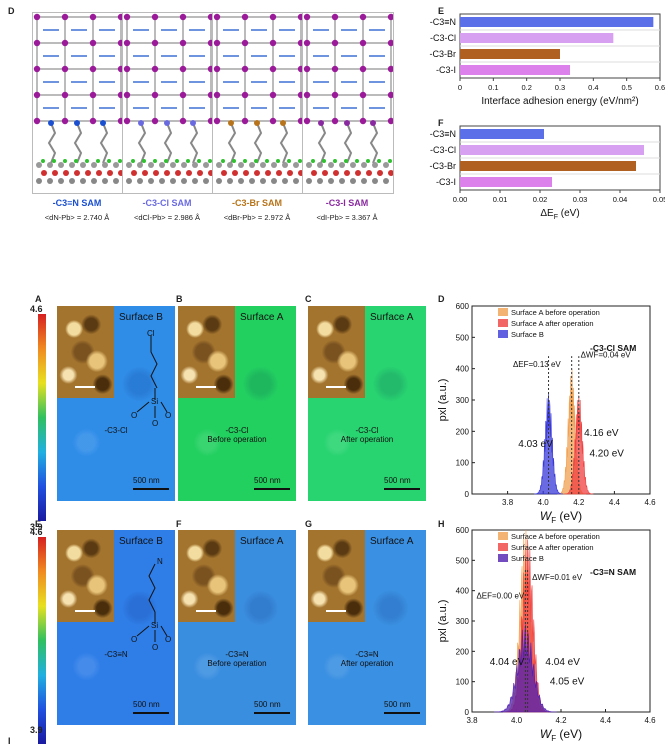 The height and width of the screenshot is (747, 668). What do you see at coordinates (167, 203) in the screenshot?
I see `molecule-caption-2: -C3-Cl SAM` at bounding box center [167, 203].